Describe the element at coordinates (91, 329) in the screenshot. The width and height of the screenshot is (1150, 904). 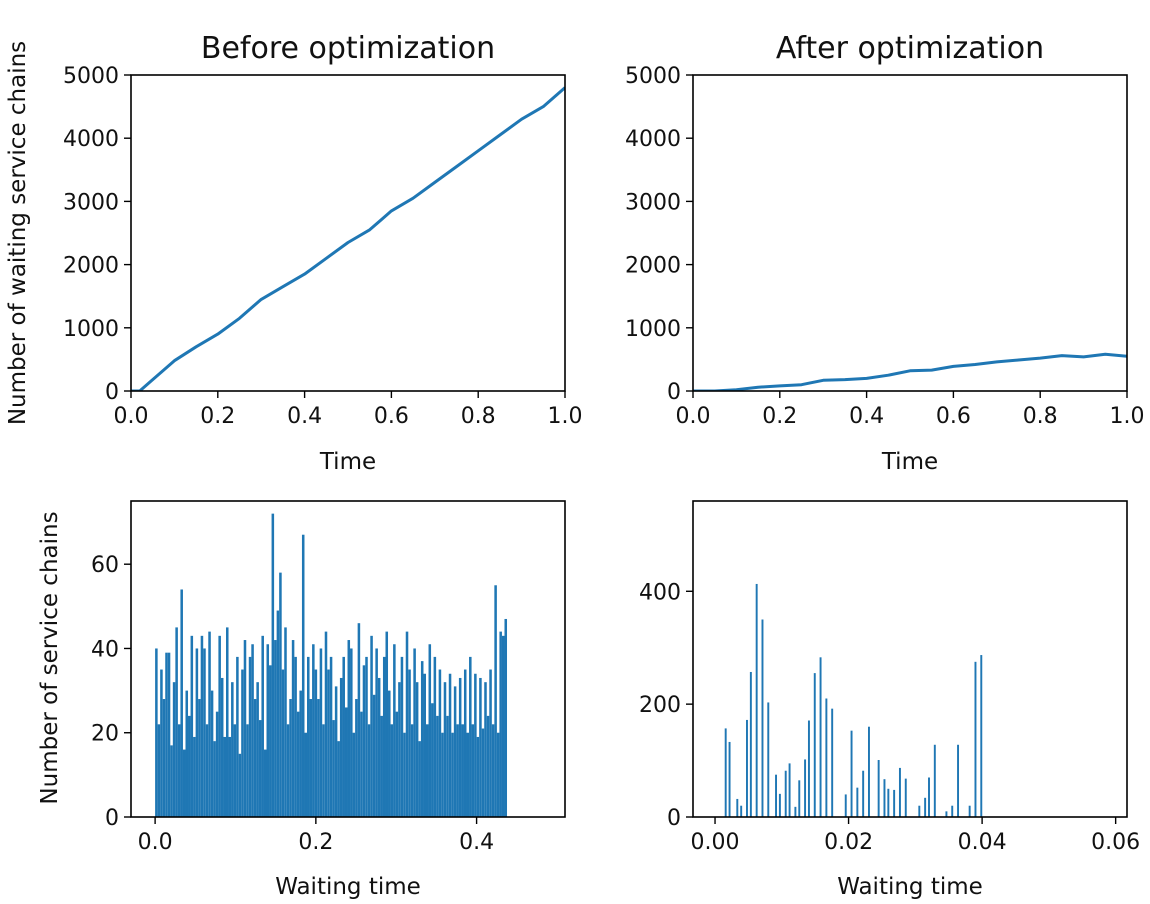
I see `y-tick-label: 1000` at that location.